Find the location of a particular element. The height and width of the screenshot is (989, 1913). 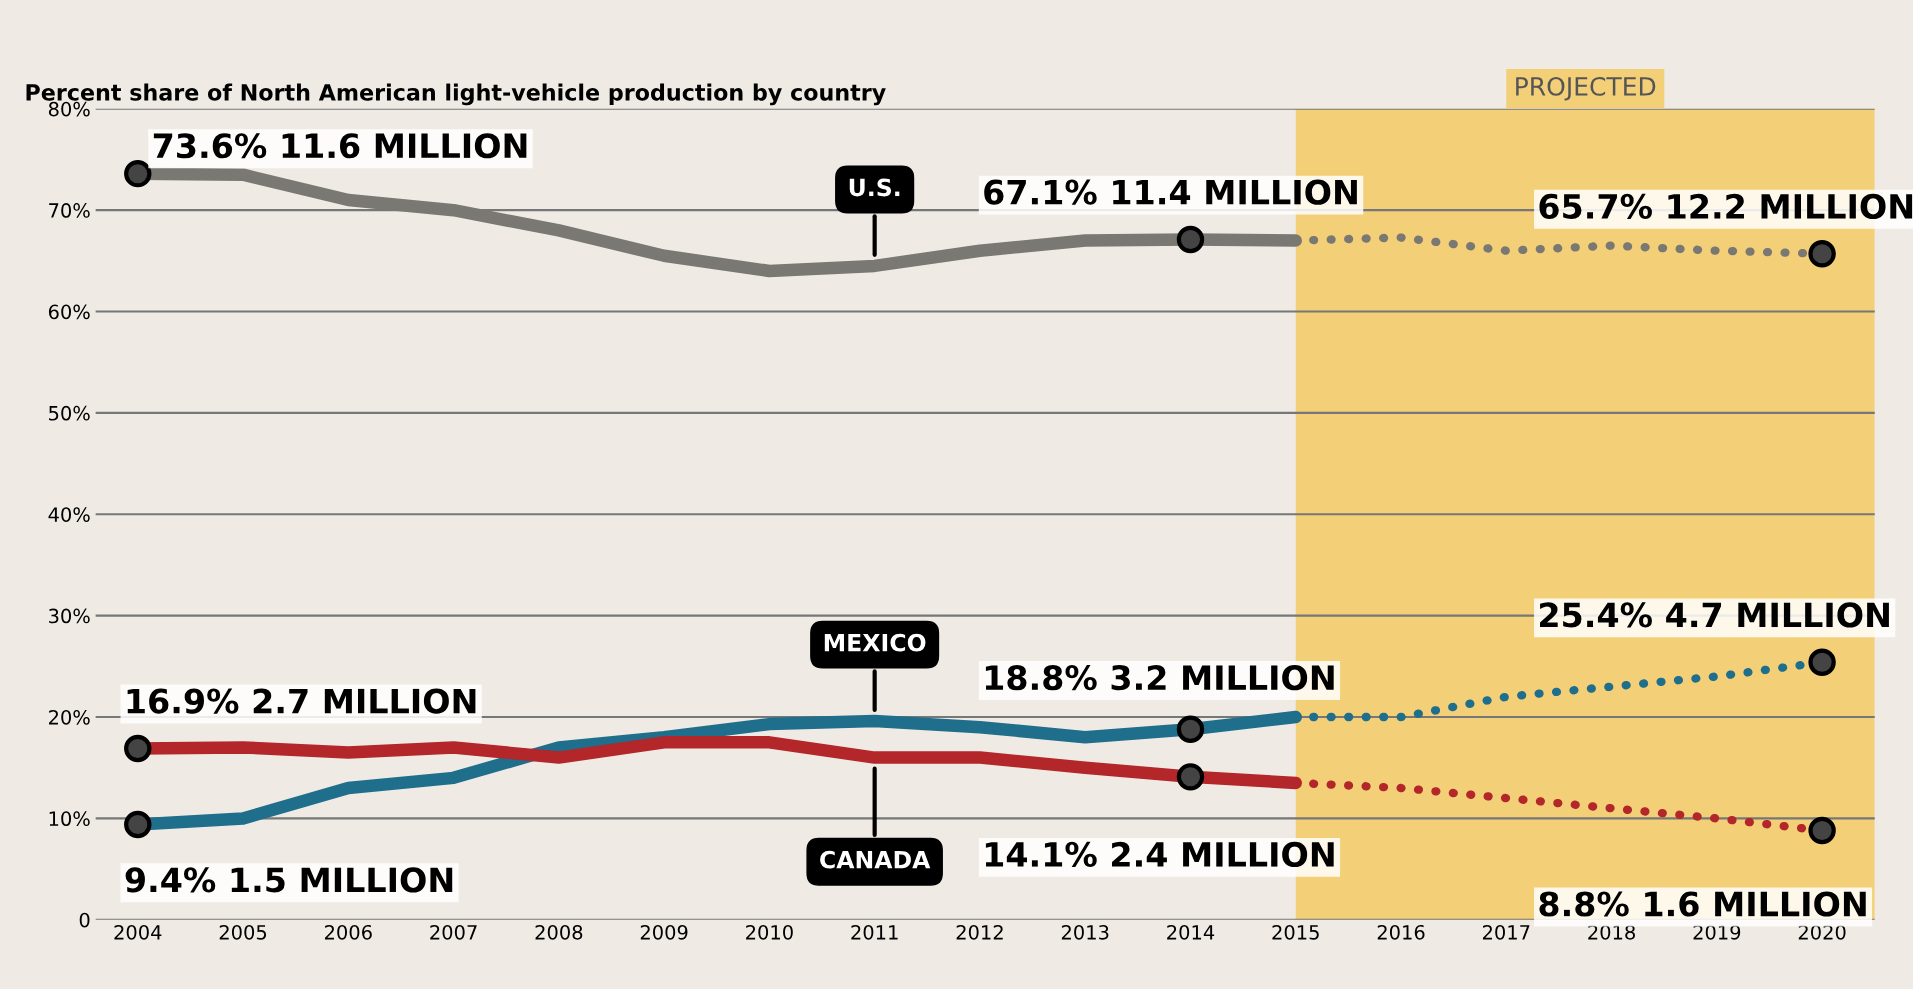

annotation: 9.4% 1.5 MILLION is located at coordinates (289, 880).